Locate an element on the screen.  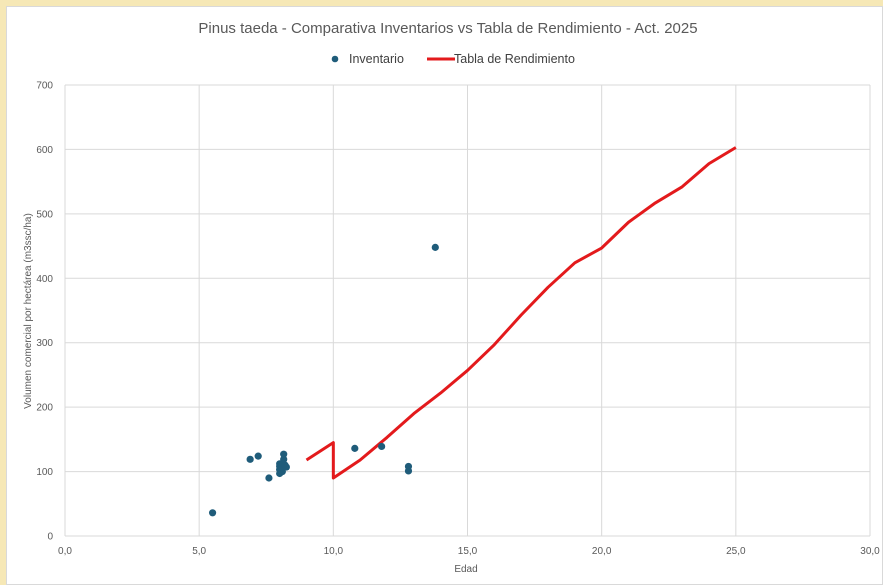
scatter-series-inventario is located at coordinates (323, 380).